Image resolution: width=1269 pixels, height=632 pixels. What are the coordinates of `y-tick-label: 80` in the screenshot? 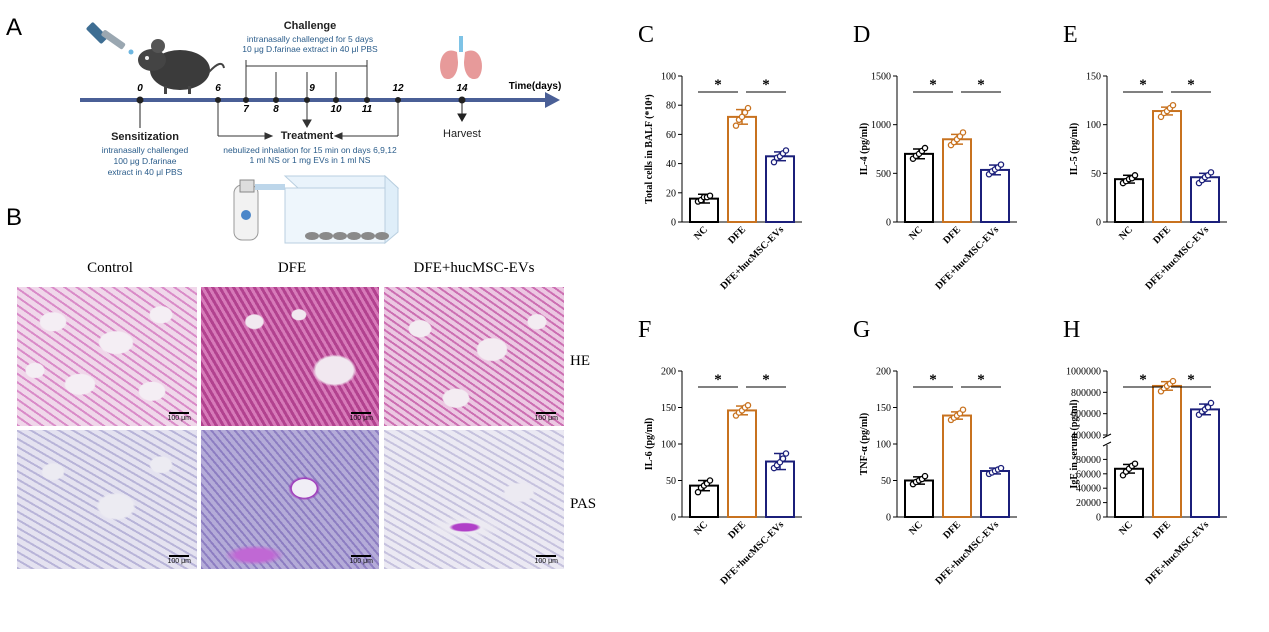 It's located at (671, 106).